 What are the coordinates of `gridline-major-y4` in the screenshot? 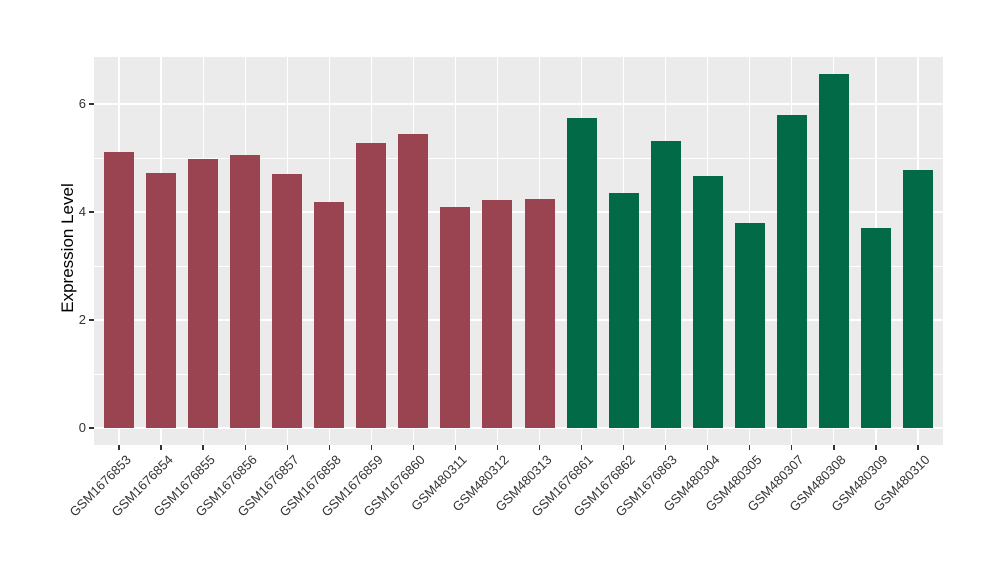 It's located at (518, 212).